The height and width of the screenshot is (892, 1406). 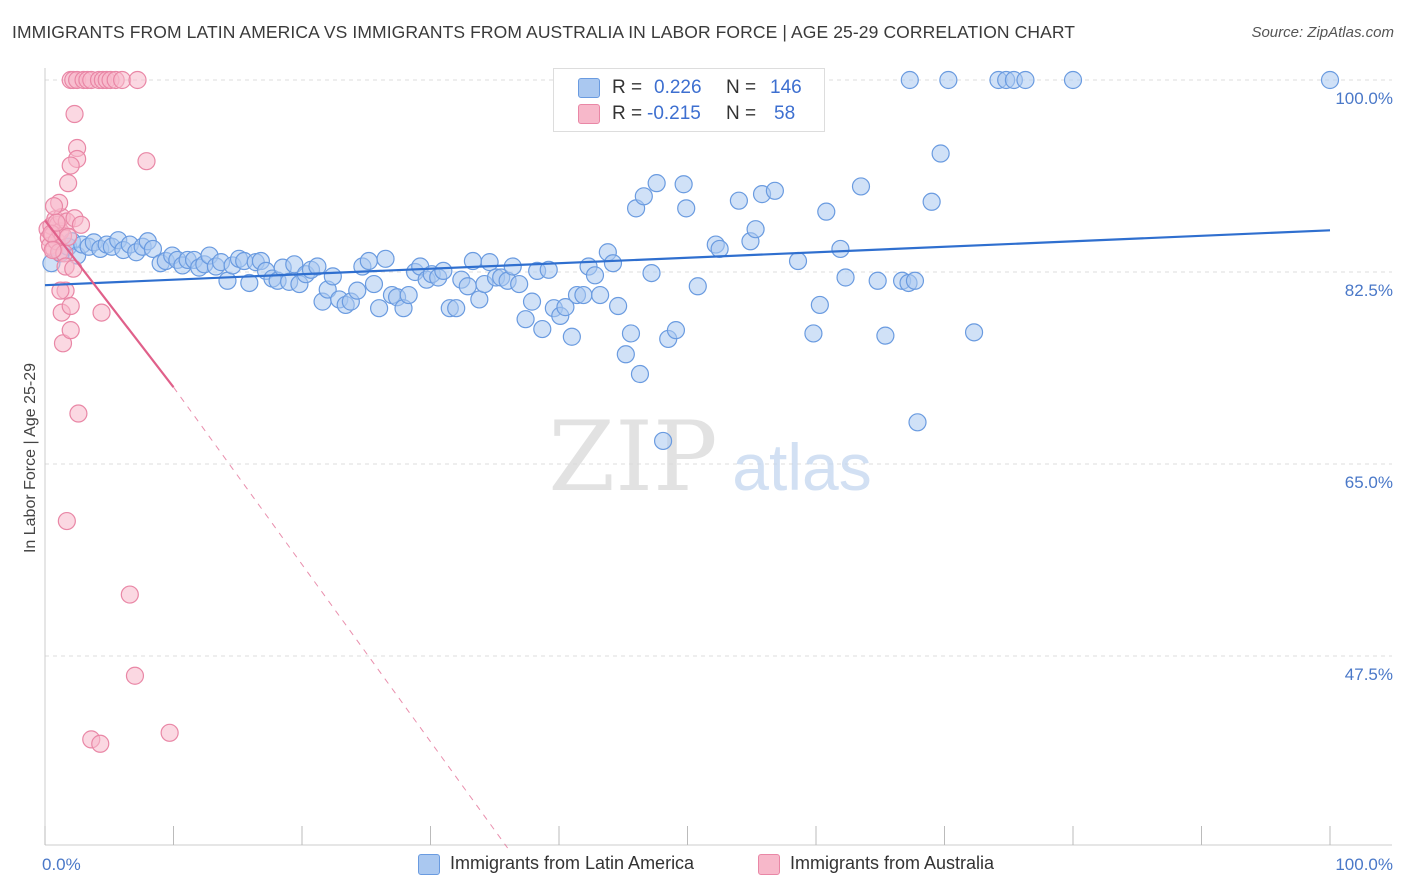 I want to click on legend-r-value: 0.226, so click(x=678, y=87).